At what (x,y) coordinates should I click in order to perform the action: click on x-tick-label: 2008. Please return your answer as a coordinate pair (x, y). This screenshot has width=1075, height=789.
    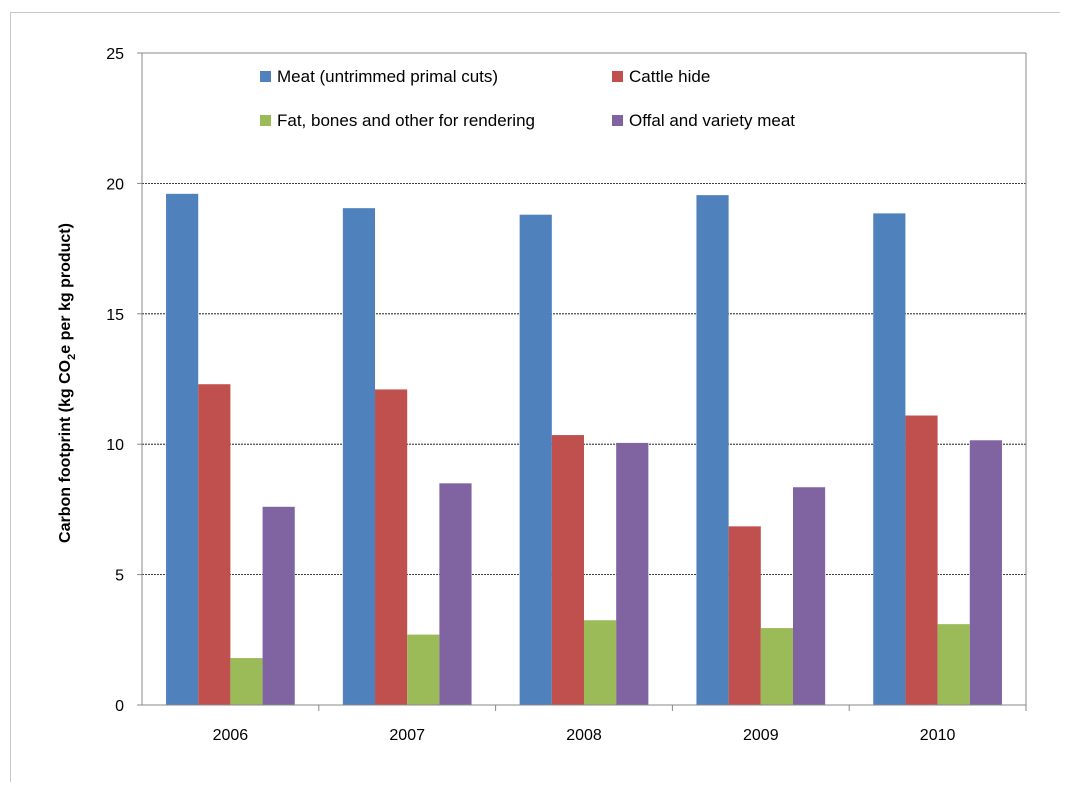
    Looking at the image, I should click on (584, 735).